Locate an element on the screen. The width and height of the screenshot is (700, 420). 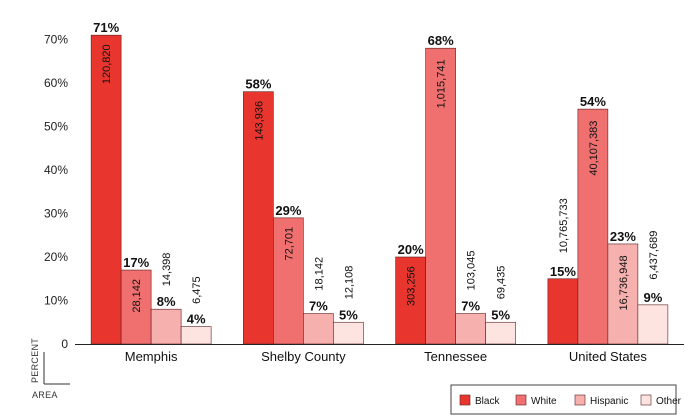
data-label-percent: 29% is located at coordinates (288, 210).